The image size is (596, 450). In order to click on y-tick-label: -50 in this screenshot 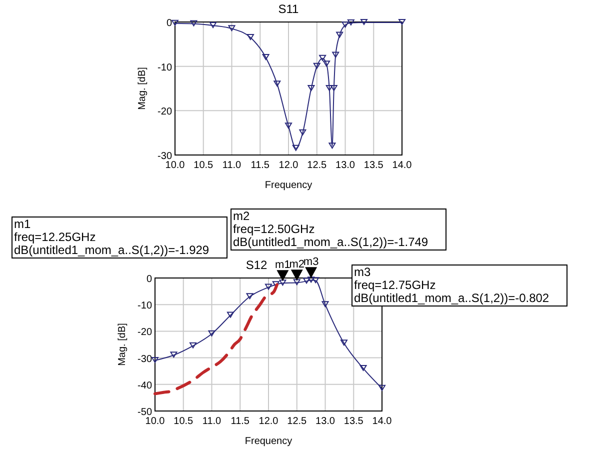, I will do `click(145, 412)`.